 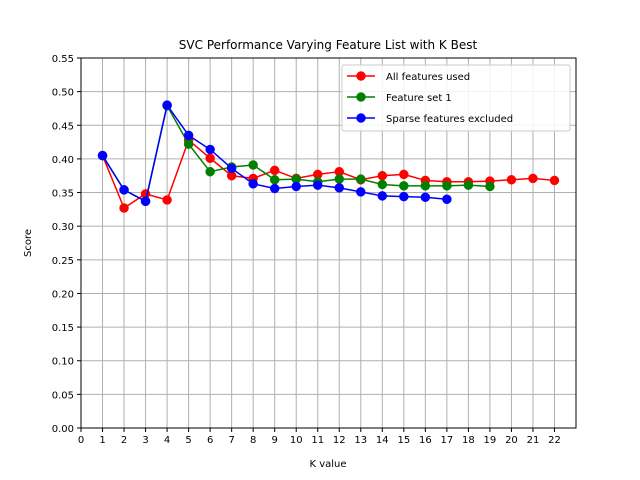 I want to click on x-tick-label: 21, so click(x=533, y=440).